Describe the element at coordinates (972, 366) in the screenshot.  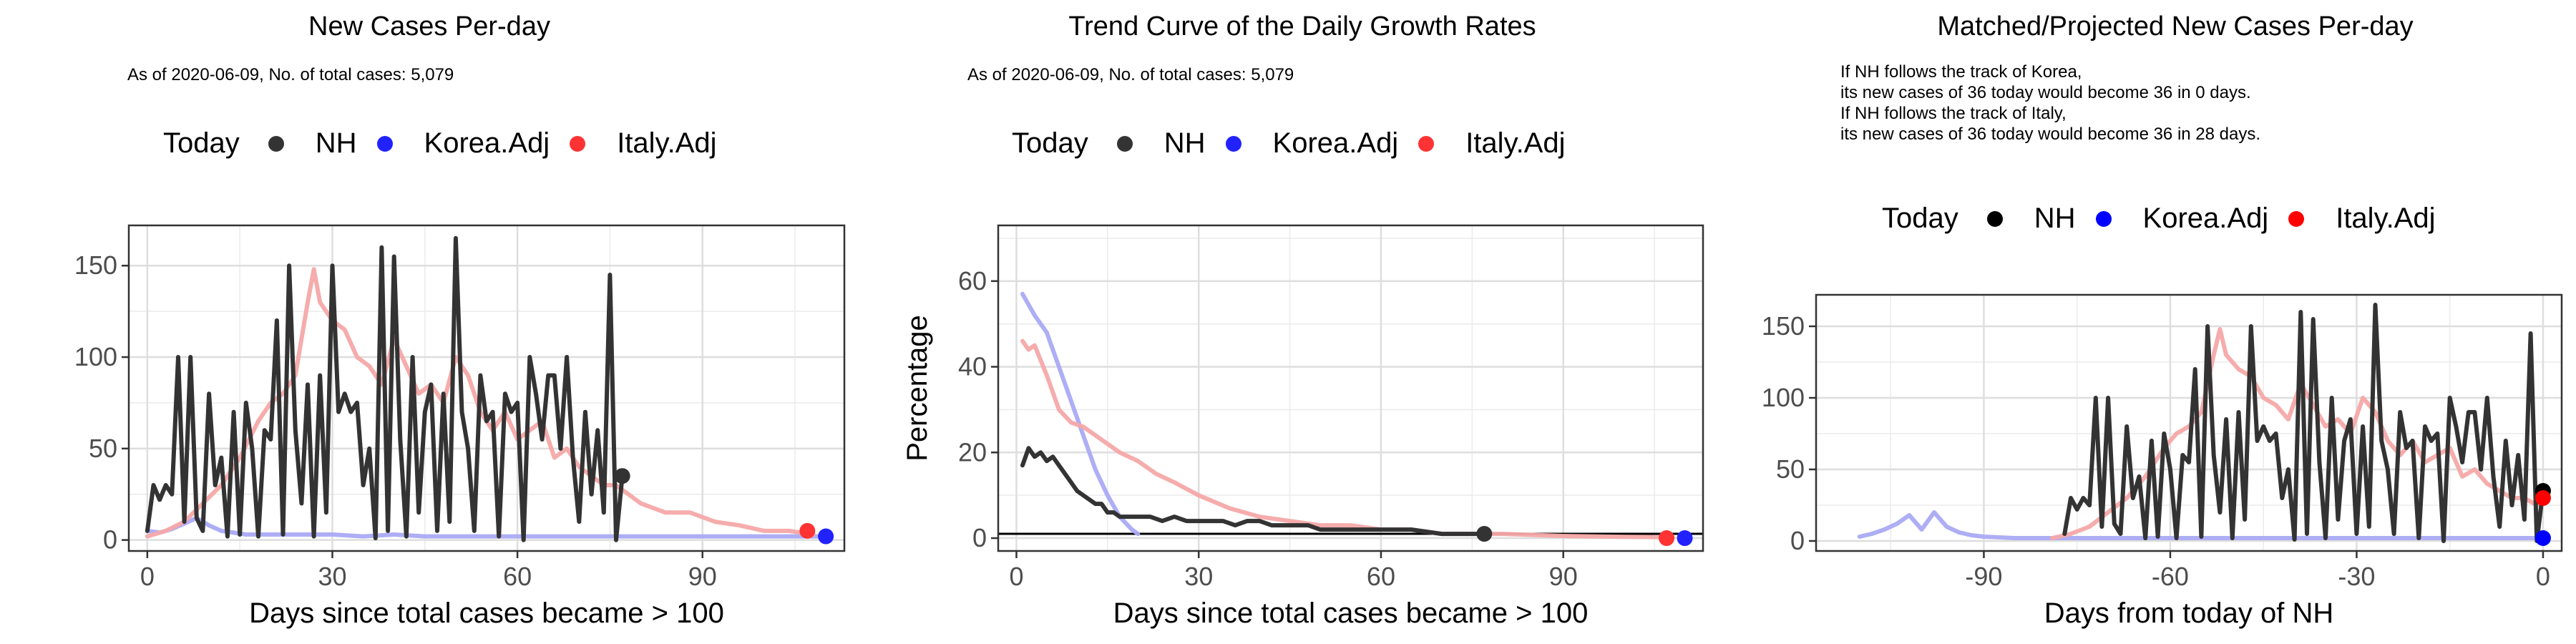
I see `y-tick-label: 40` at that location.